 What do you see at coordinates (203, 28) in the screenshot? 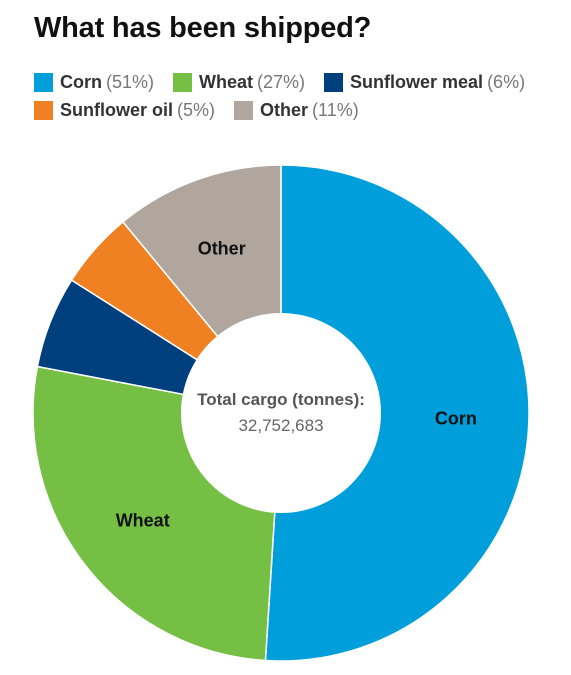
I see `chart-title: What has been shipped?` at bounding box center [203, 28].